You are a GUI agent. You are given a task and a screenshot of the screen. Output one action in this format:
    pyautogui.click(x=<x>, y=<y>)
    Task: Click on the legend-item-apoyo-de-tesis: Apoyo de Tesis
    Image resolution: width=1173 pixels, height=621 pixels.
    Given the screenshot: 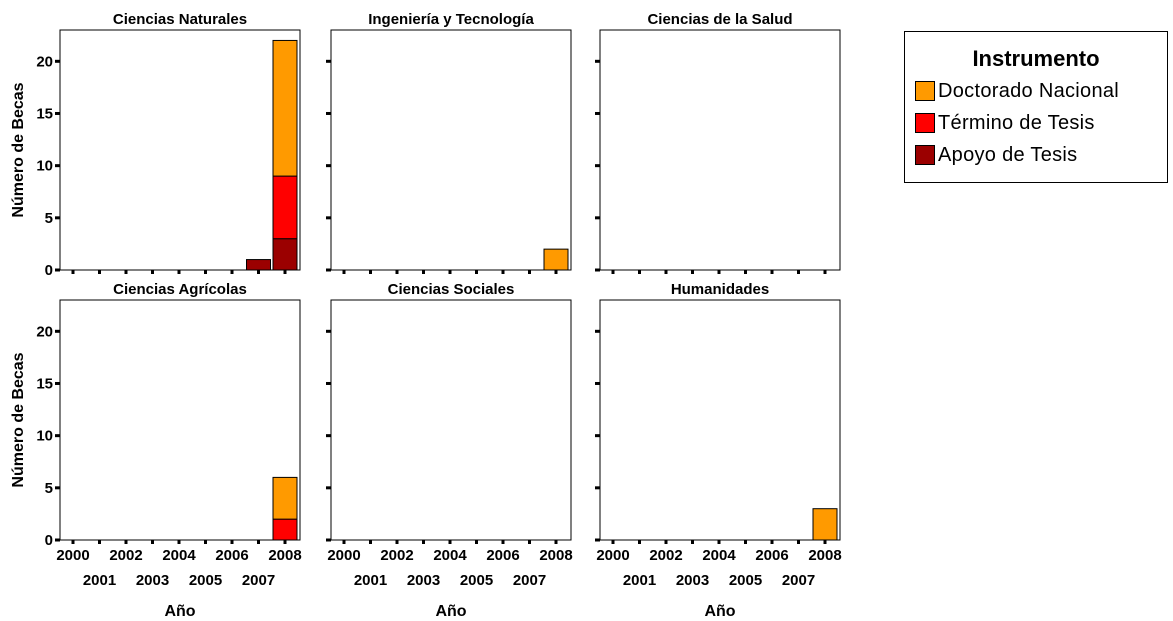 What is the action you would take?
    pyautogui.click(x=1036, y=155)
    